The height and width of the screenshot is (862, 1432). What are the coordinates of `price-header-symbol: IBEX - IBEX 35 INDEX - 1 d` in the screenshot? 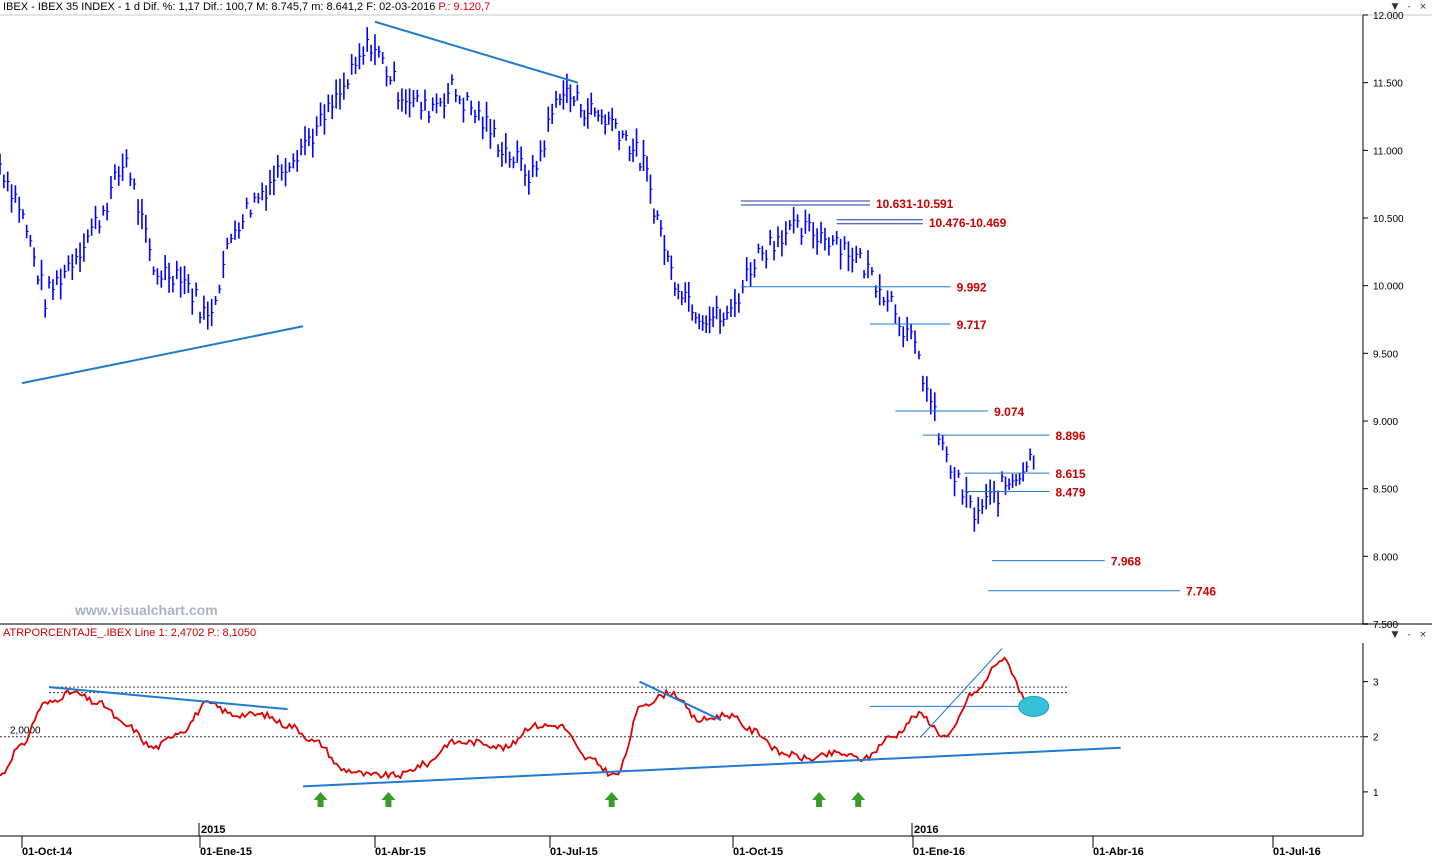 It's located at (71, 7).